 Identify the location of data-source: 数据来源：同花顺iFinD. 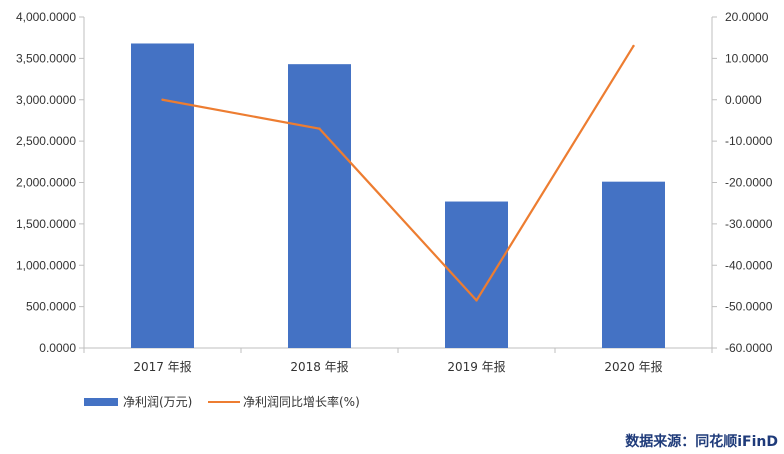
(701, 441).